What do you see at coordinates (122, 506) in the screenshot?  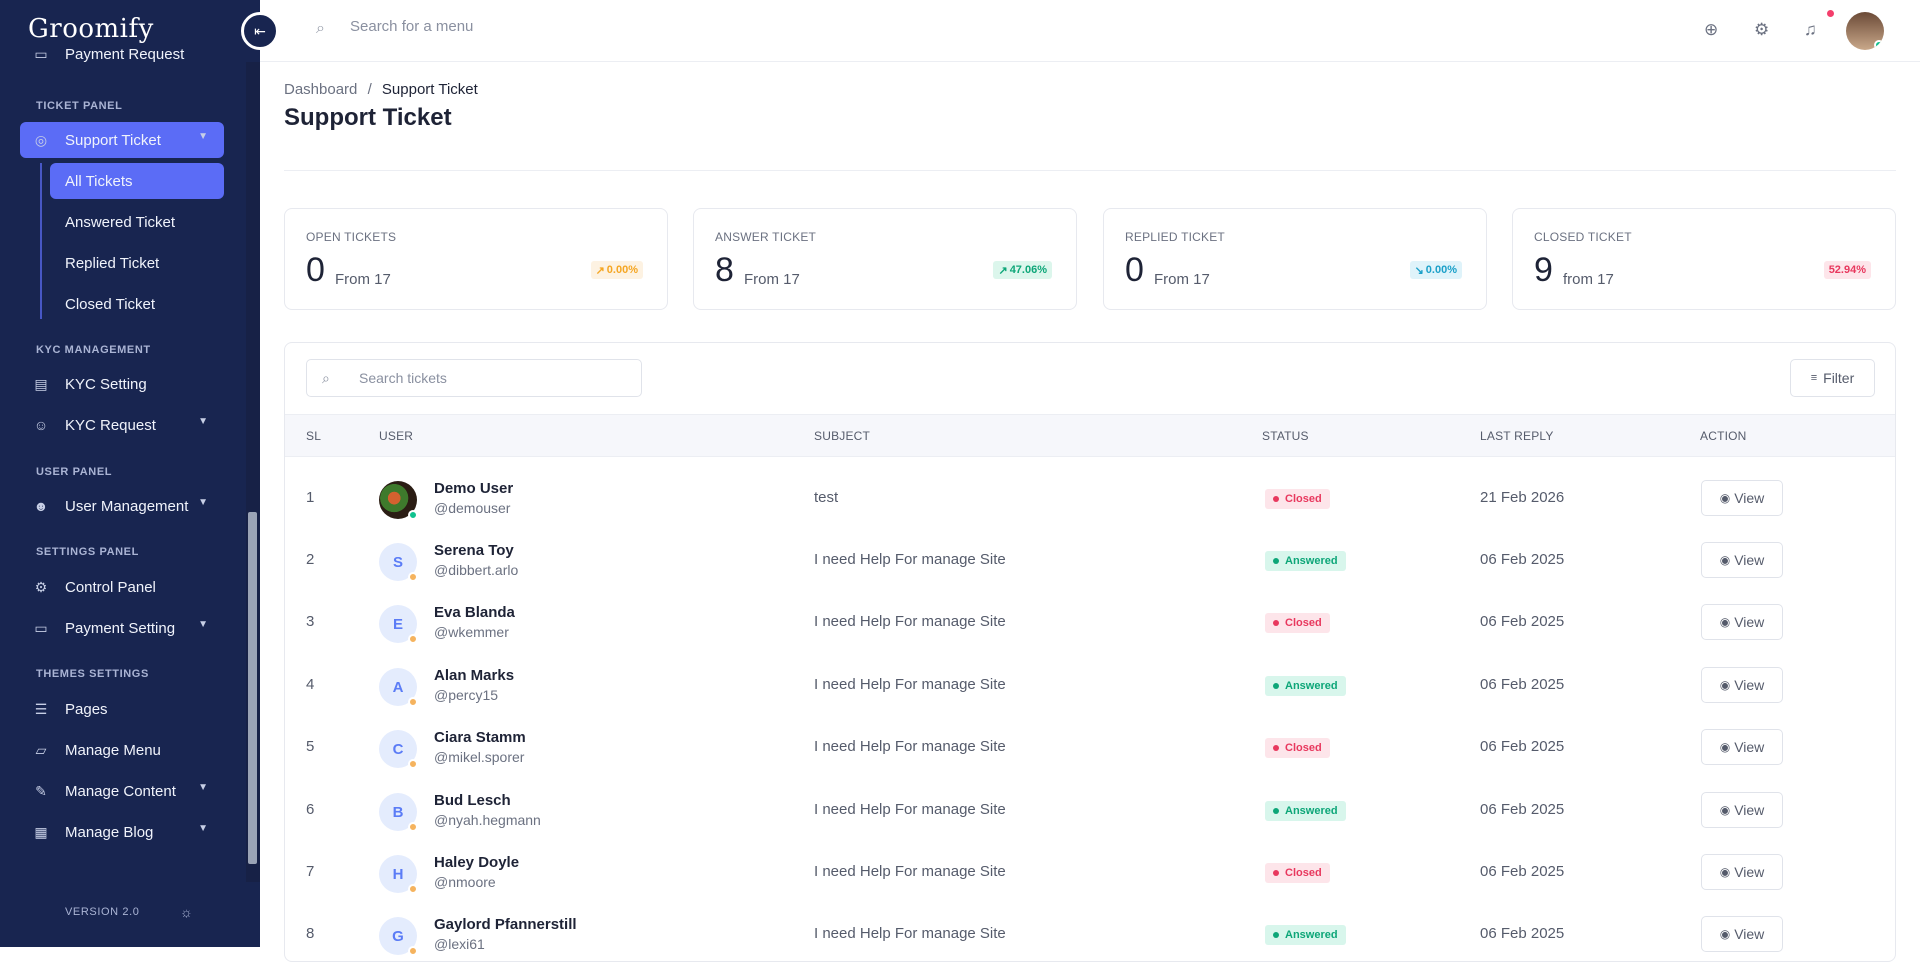 I see `sidebar-item-user-management: ☻ User Management ▼` at bounding box center [122, 506].